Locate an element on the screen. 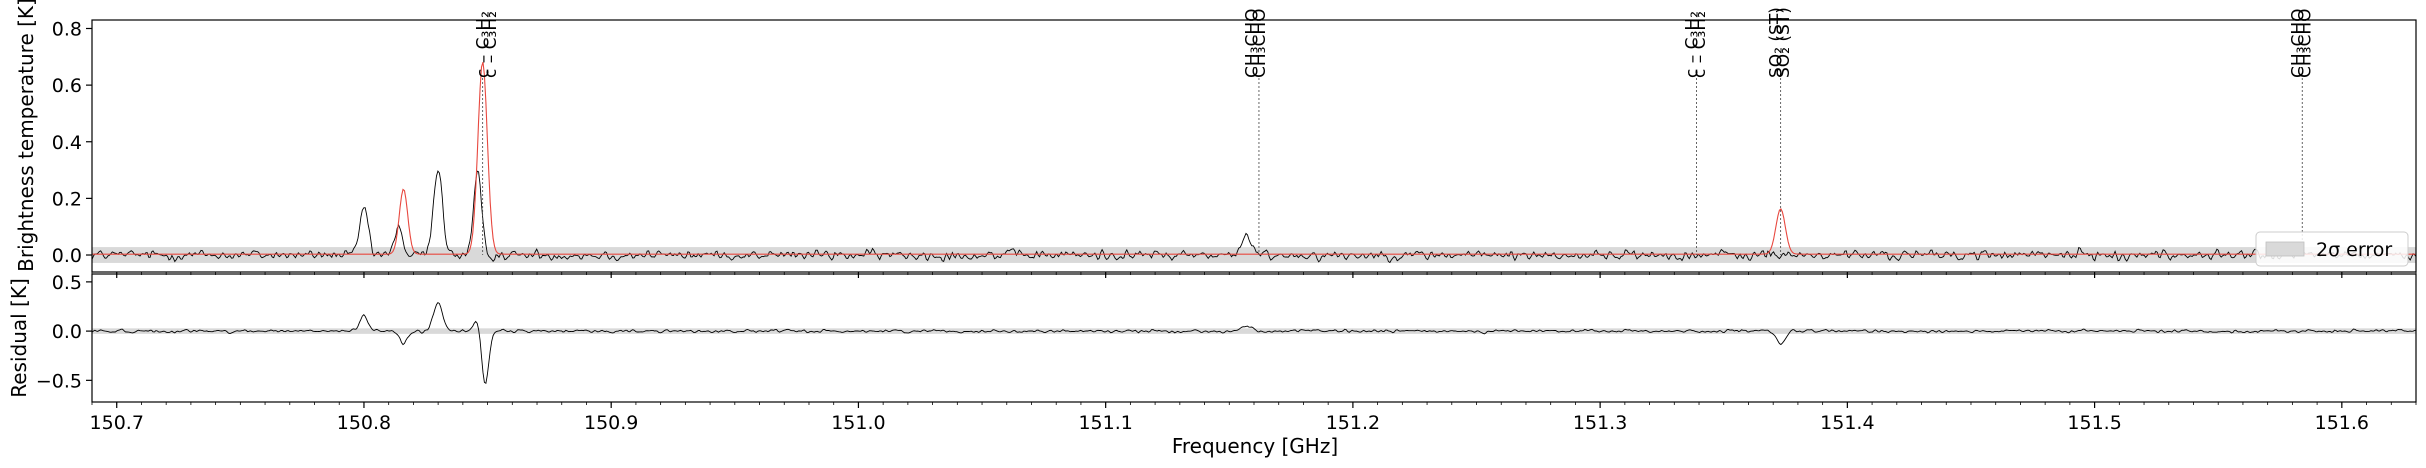 The width and height of the screenshot is (2426, 468). residual-ytick-label: −0.5 is located at coordinates (59, 381).